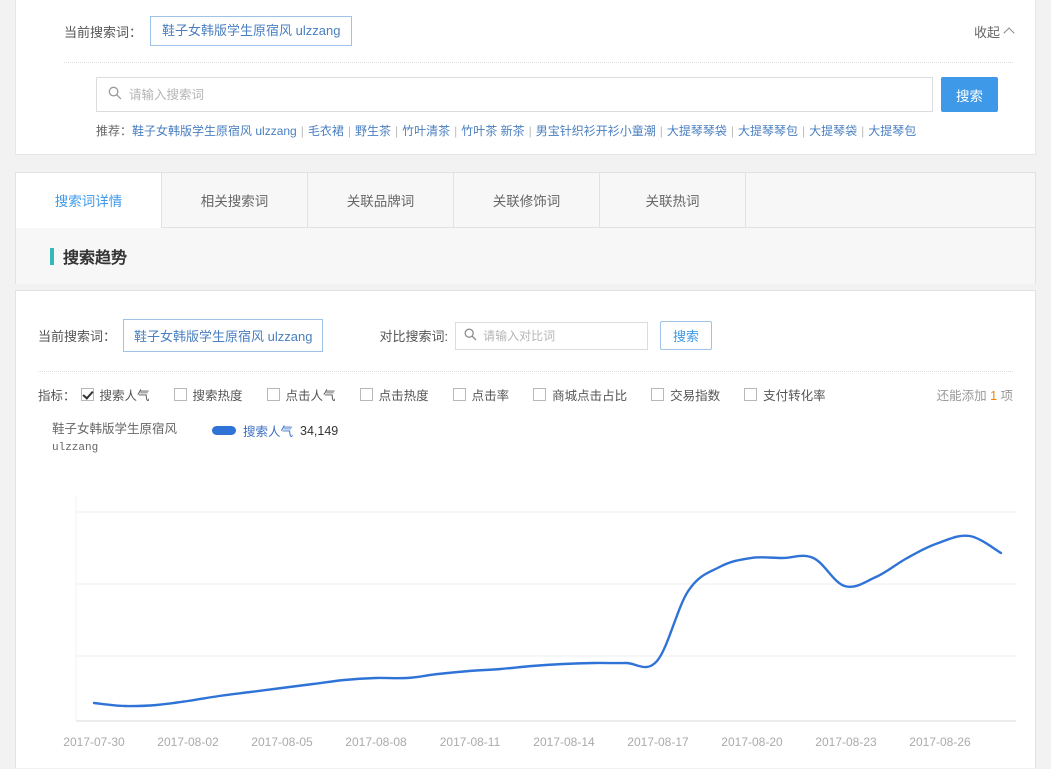  I want to click on tab-related-modifier-terms: 关联修饰词, so click(527, 200).